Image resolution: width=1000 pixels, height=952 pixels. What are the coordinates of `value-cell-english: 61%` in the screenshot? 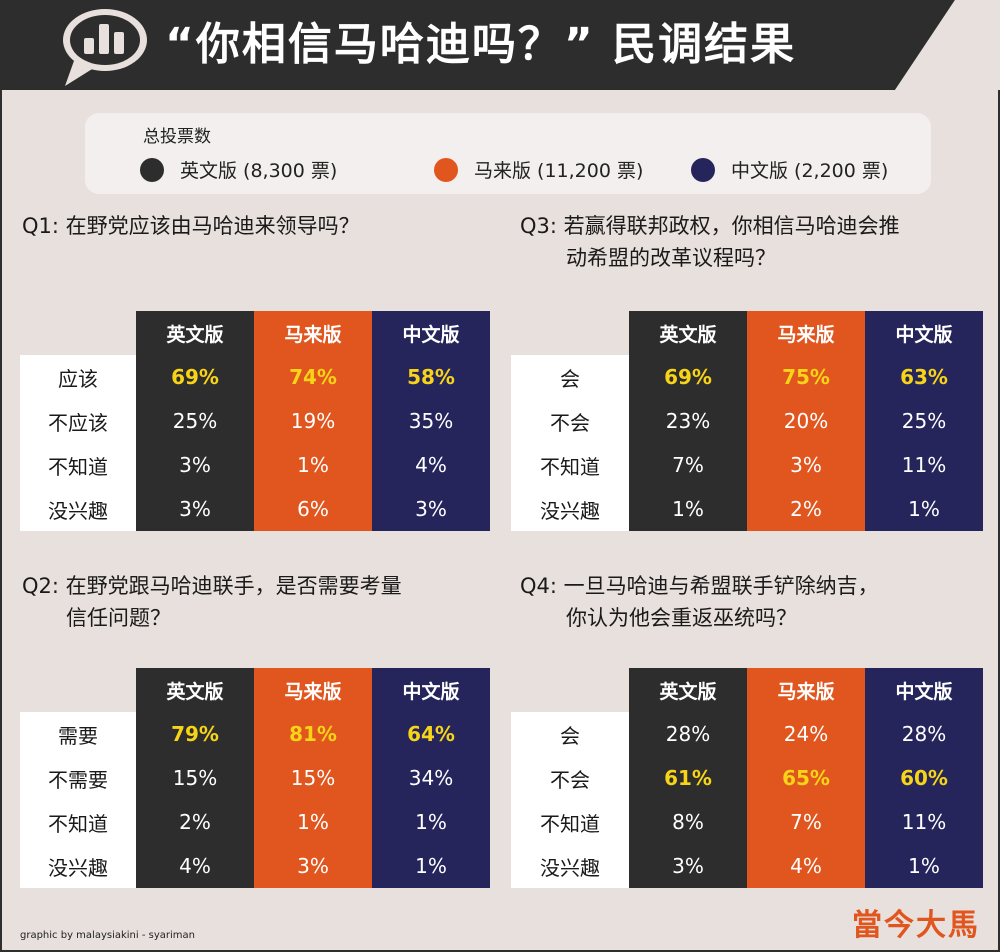 It's located at (688, 778).